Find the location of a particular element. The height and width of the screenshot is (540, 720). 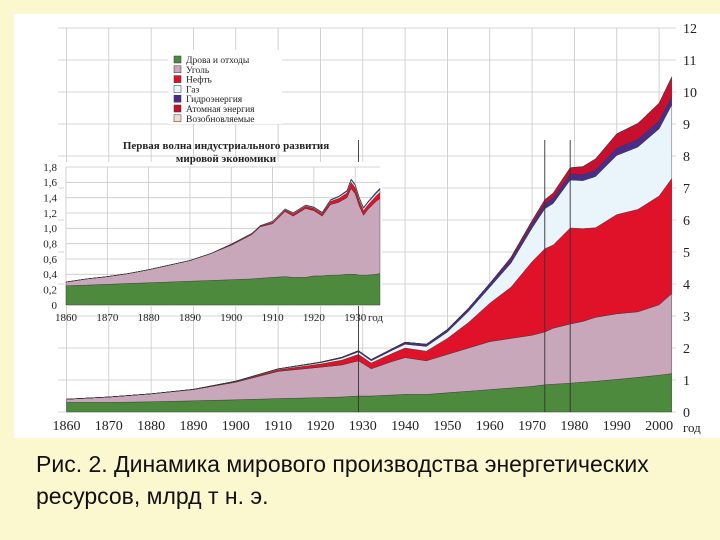

inset-x-axis-label: год is located at coordinates (375, 318).